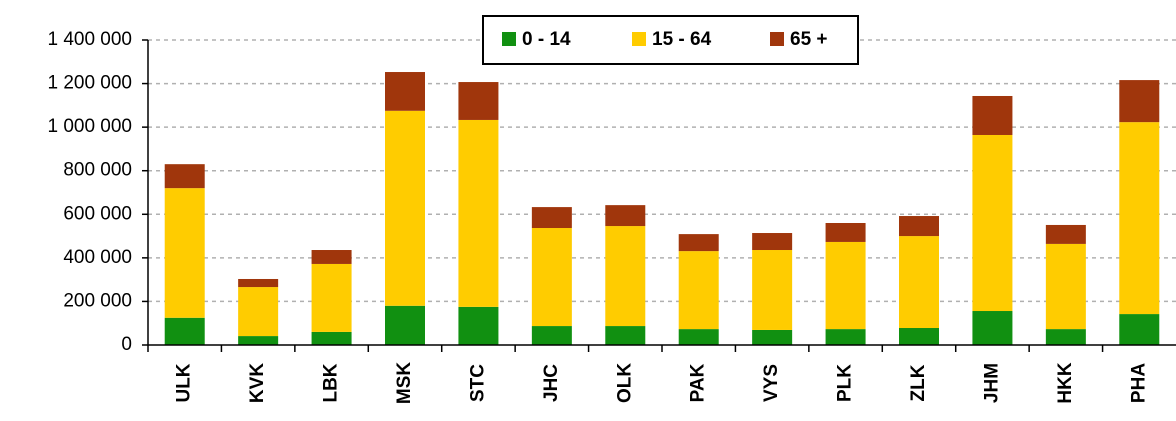  I want to click on x-tick-label: KVK, so click(257, 383).